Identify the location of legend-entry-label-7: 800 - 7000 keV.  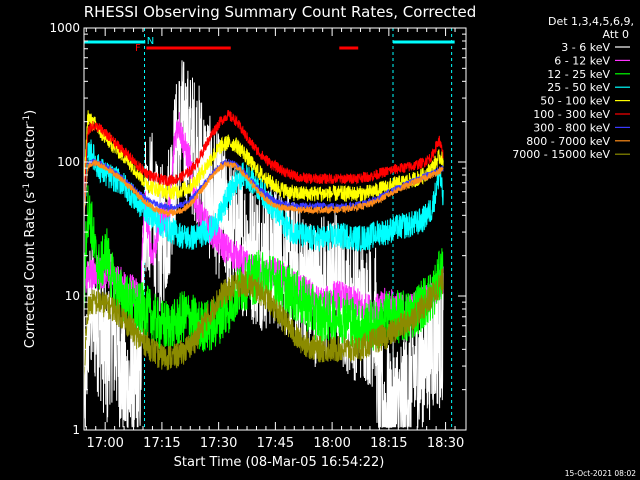
(568, 141).